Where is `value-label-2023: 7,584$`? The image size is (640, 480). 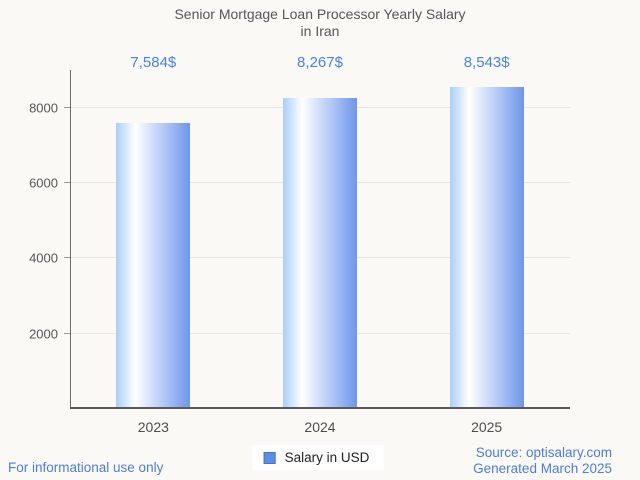 value-label-2023: 7,584$ is located at coordinates (153, 62).